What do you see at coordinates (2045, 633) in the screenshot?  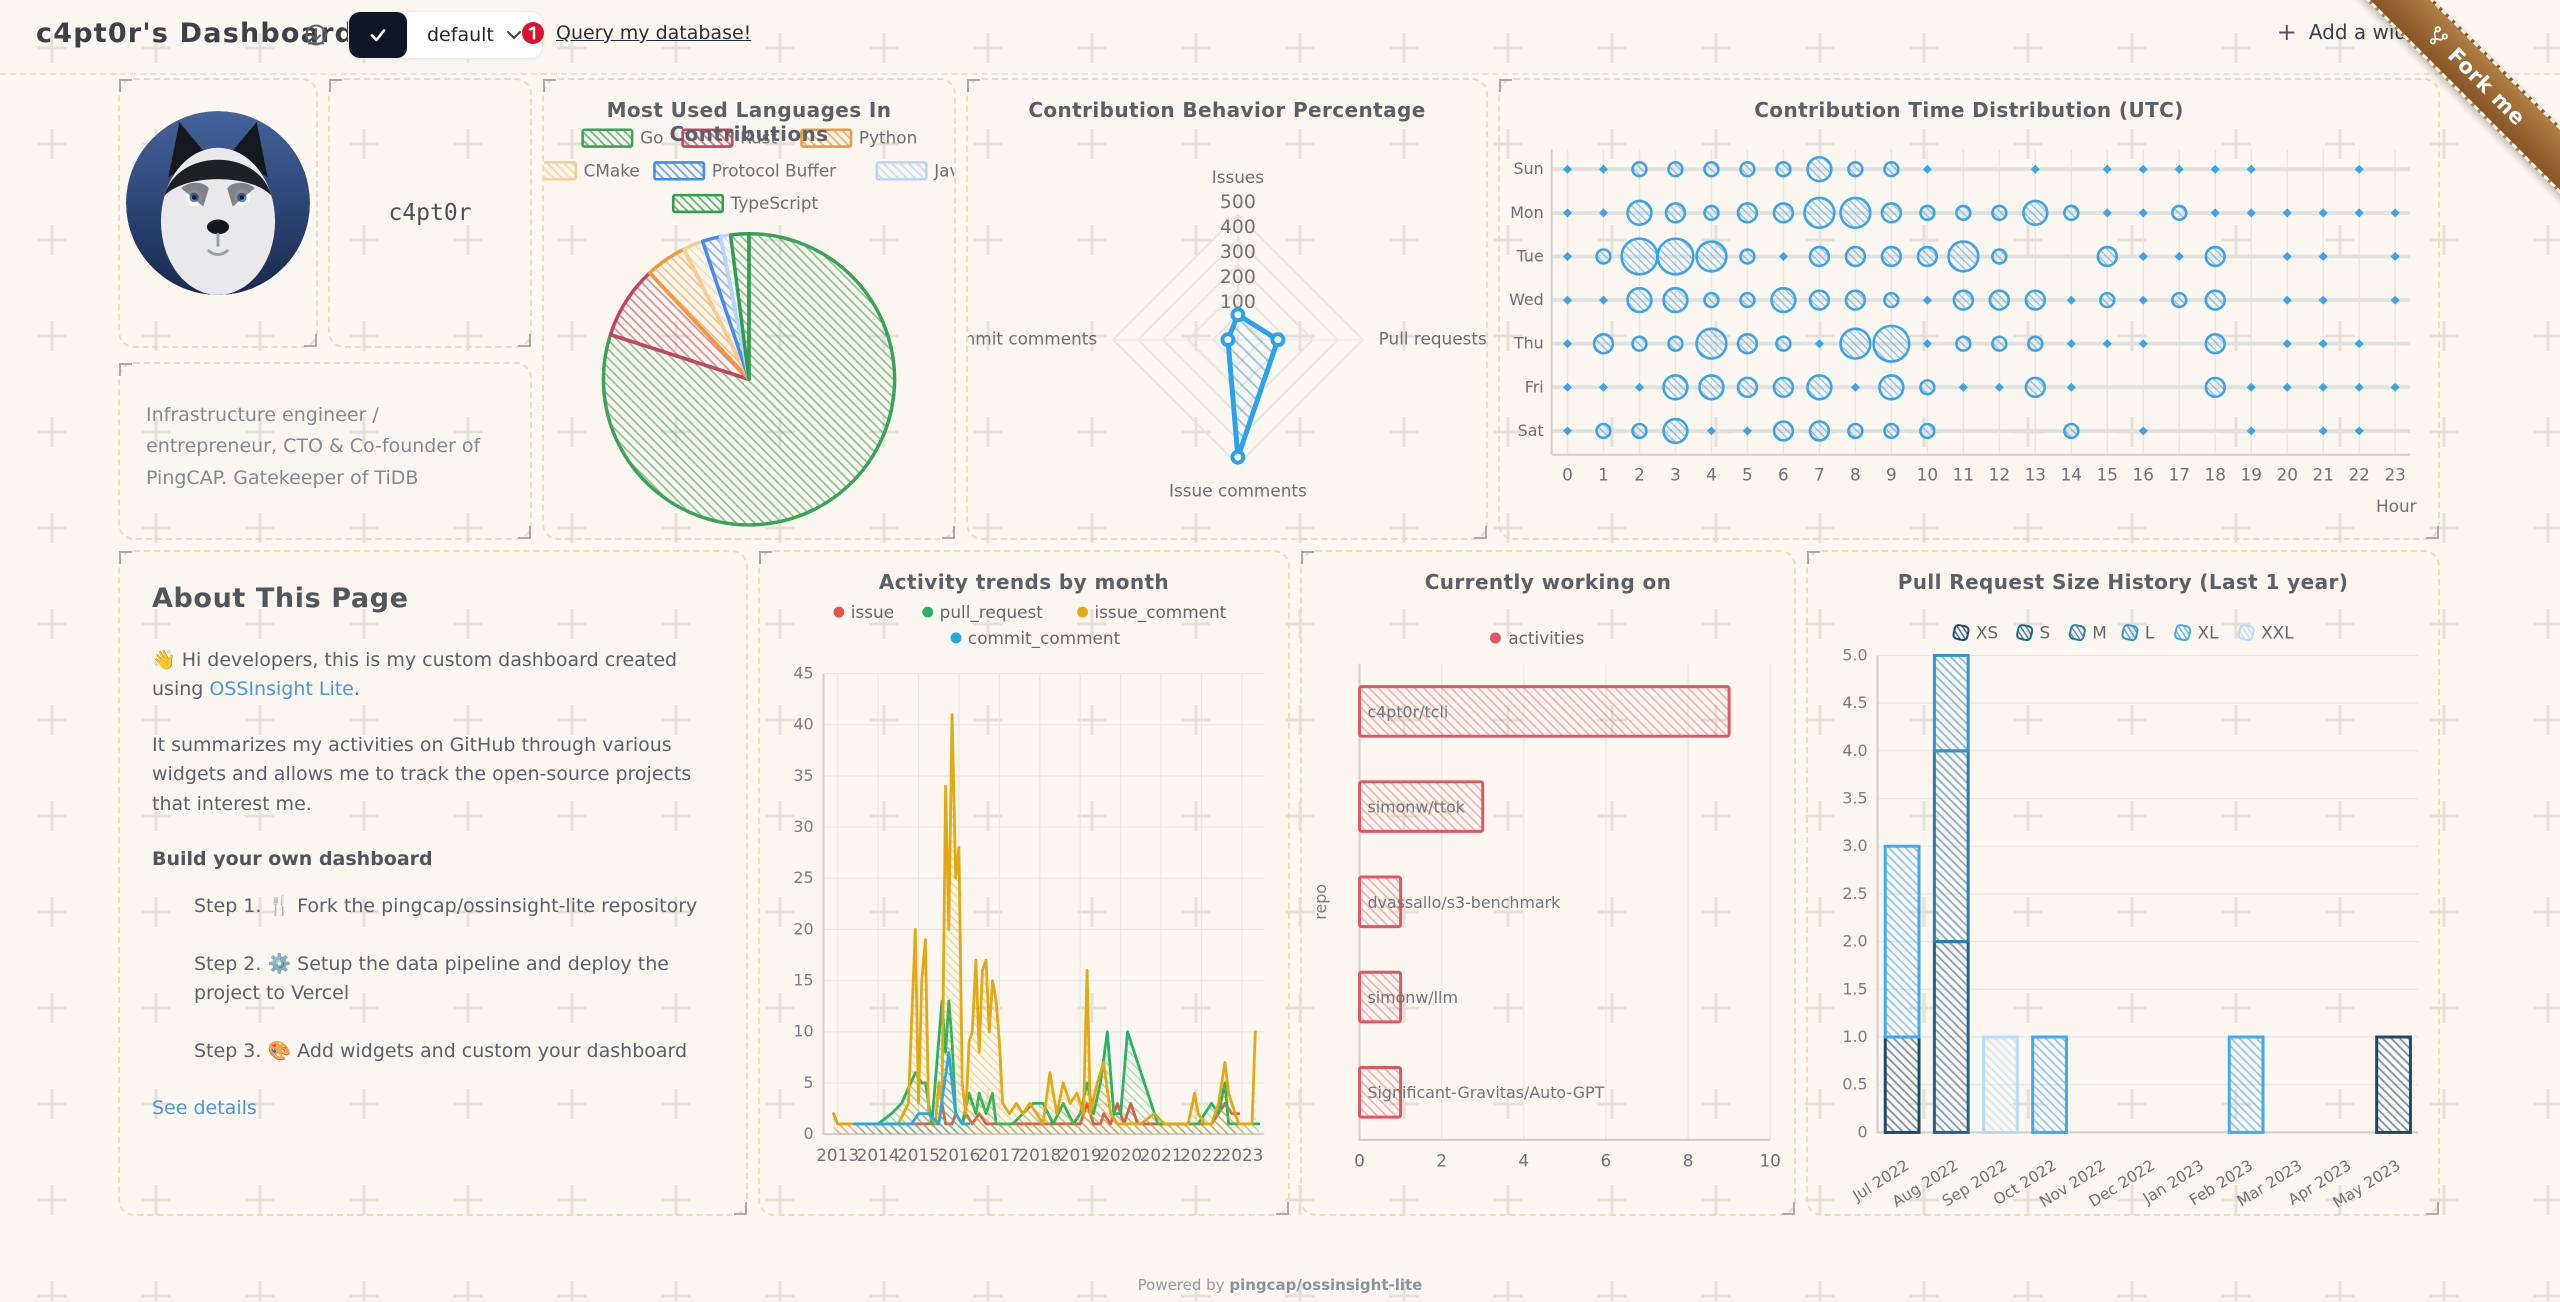 I see `svg-text: S` at bounding box center [2045, 633].